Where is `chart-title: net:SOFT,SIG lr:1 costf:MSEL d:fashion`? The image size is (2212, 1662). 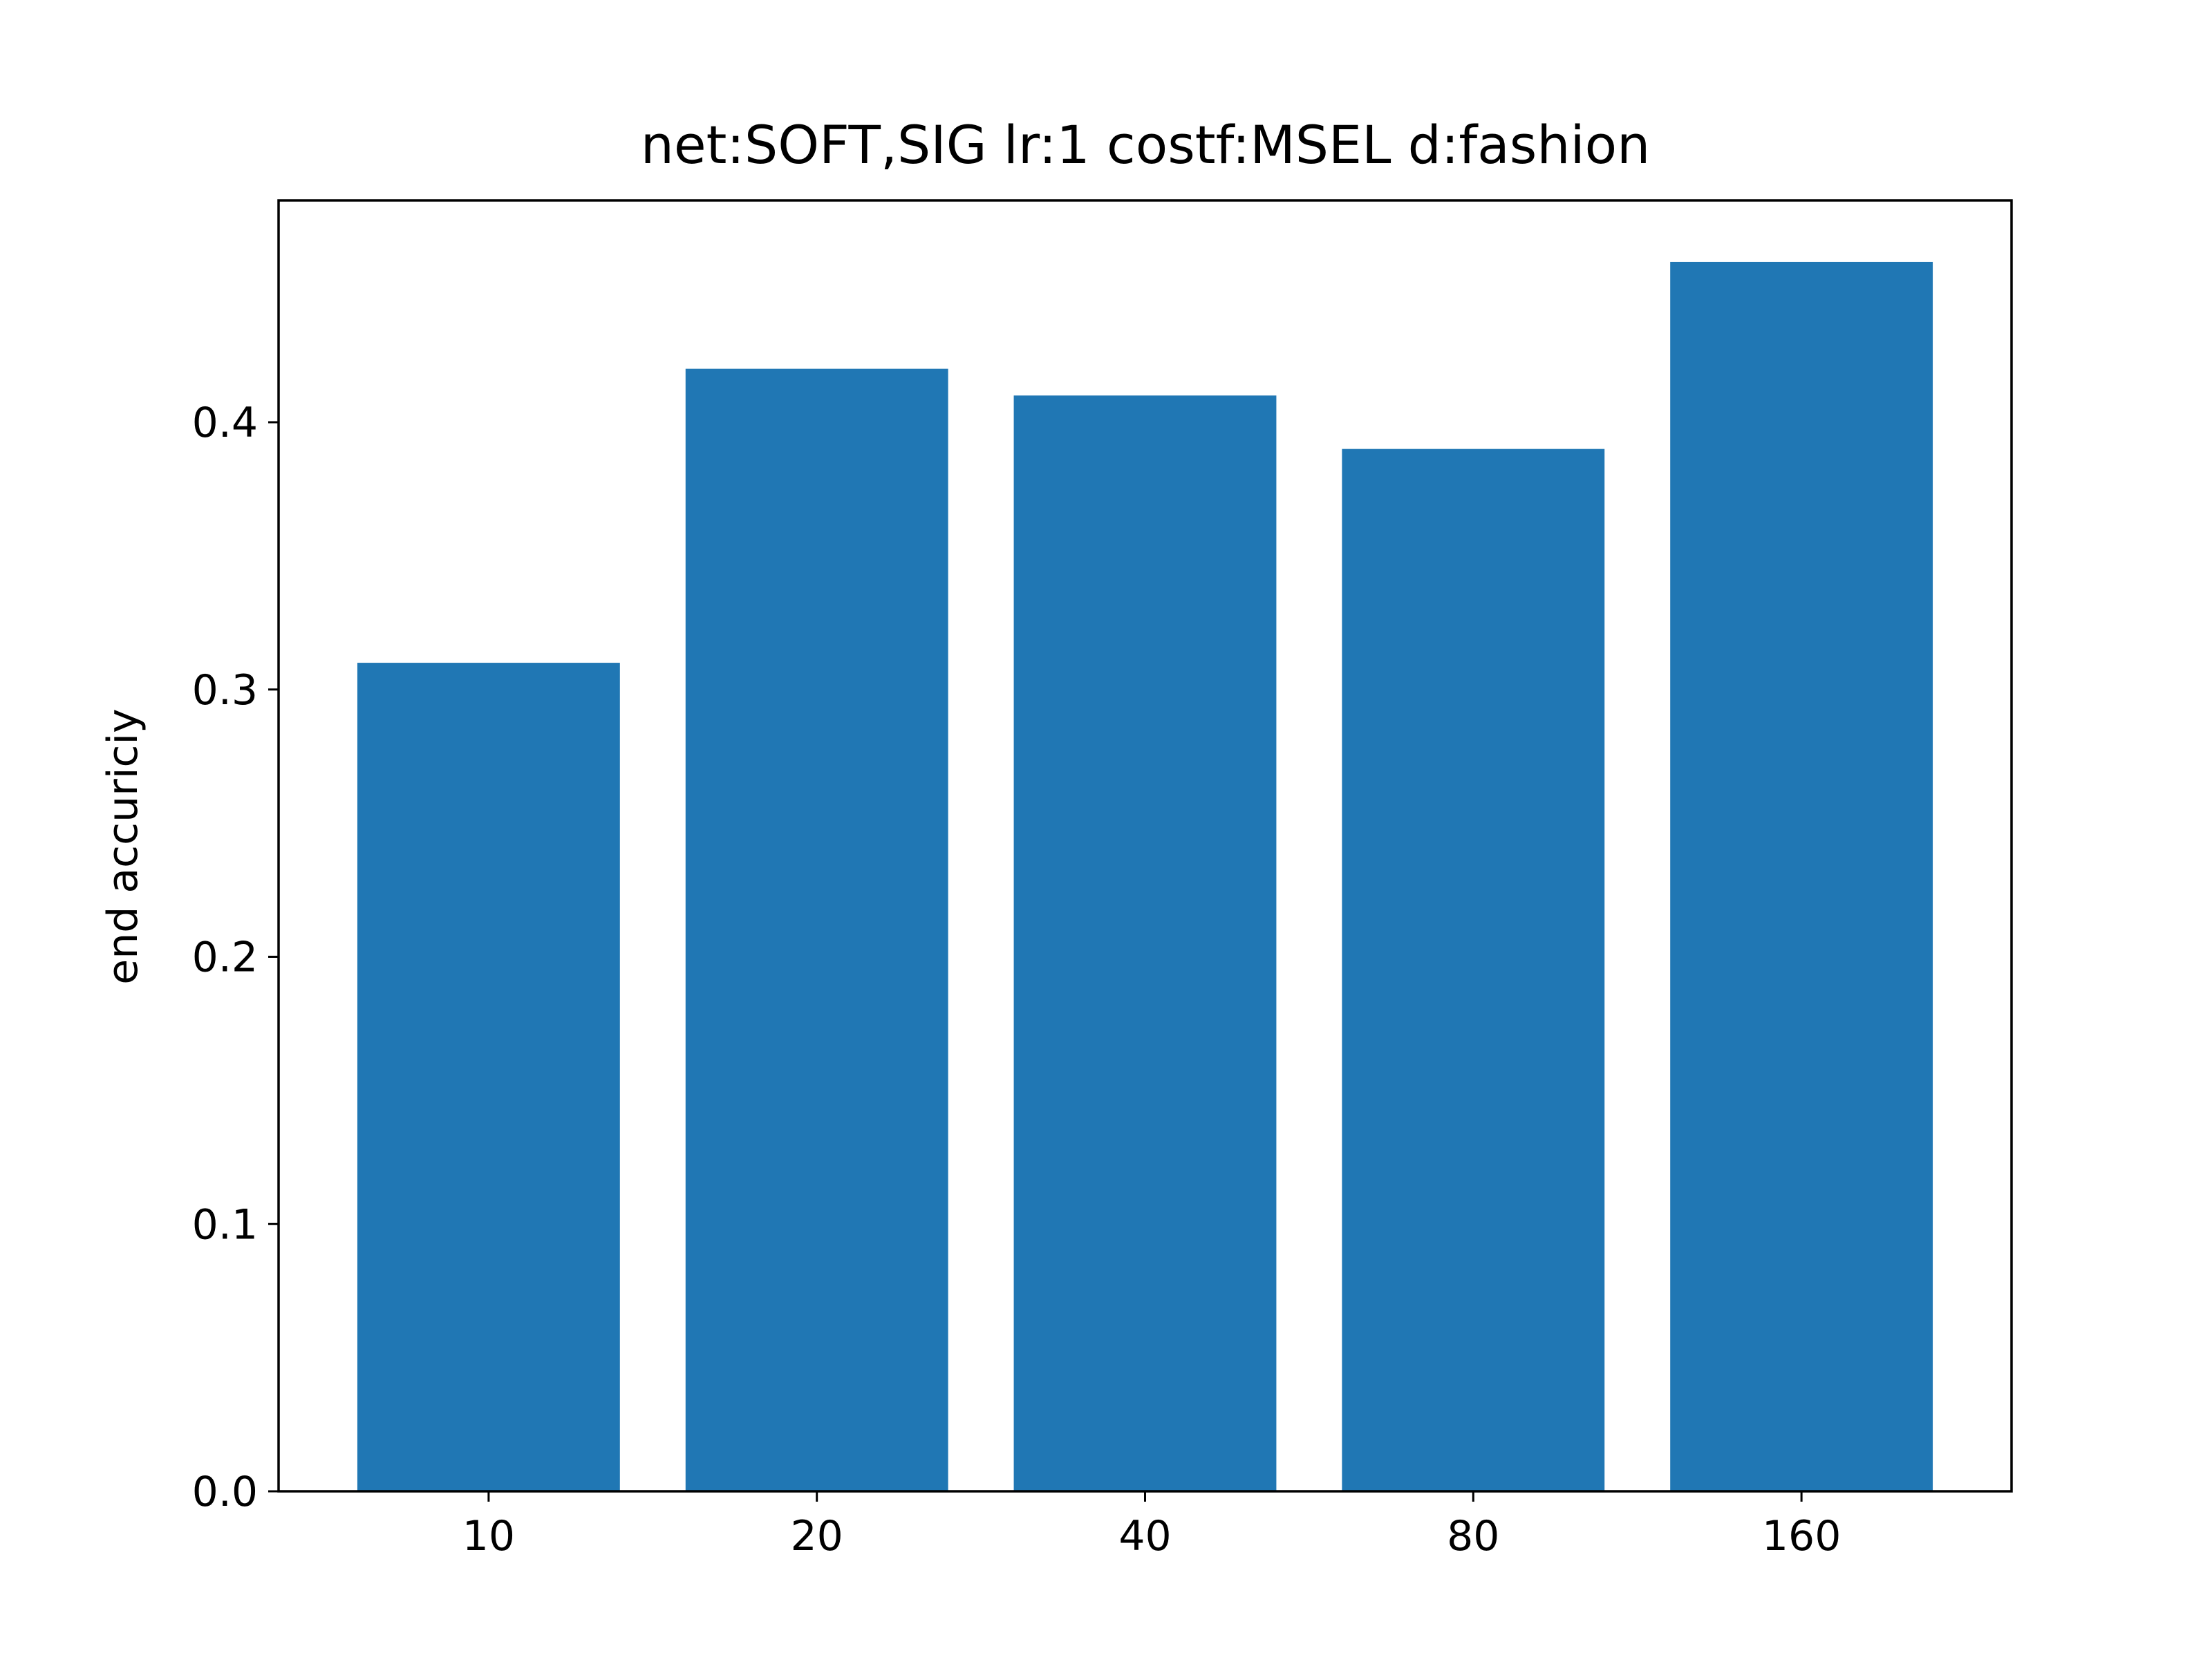 chart-title: net:SOFT,SIG lr:1 costf:MSEL d:fashion is located at coordinates (1146, 145).